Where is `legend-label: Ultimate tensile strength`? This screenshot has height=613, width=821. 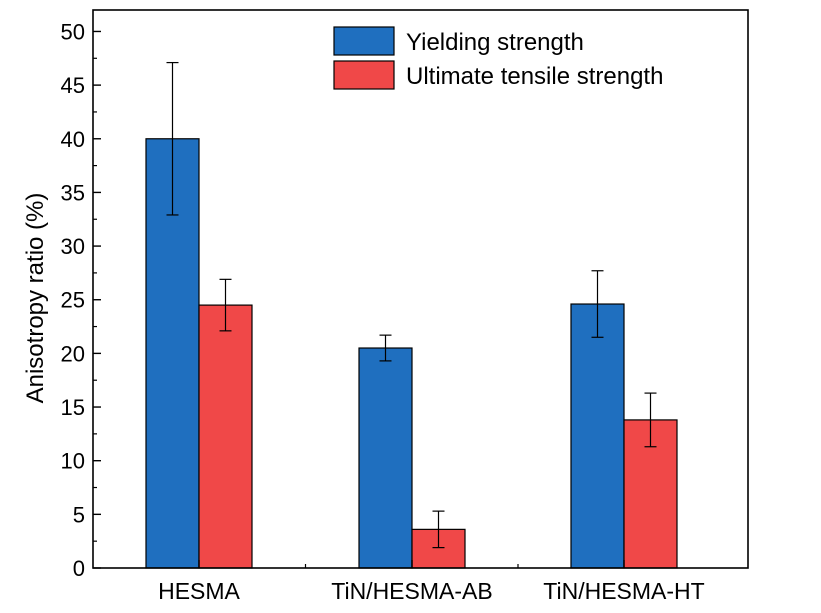 legend-label: Ultimate tensile strength is located at coordinates (534, 76).